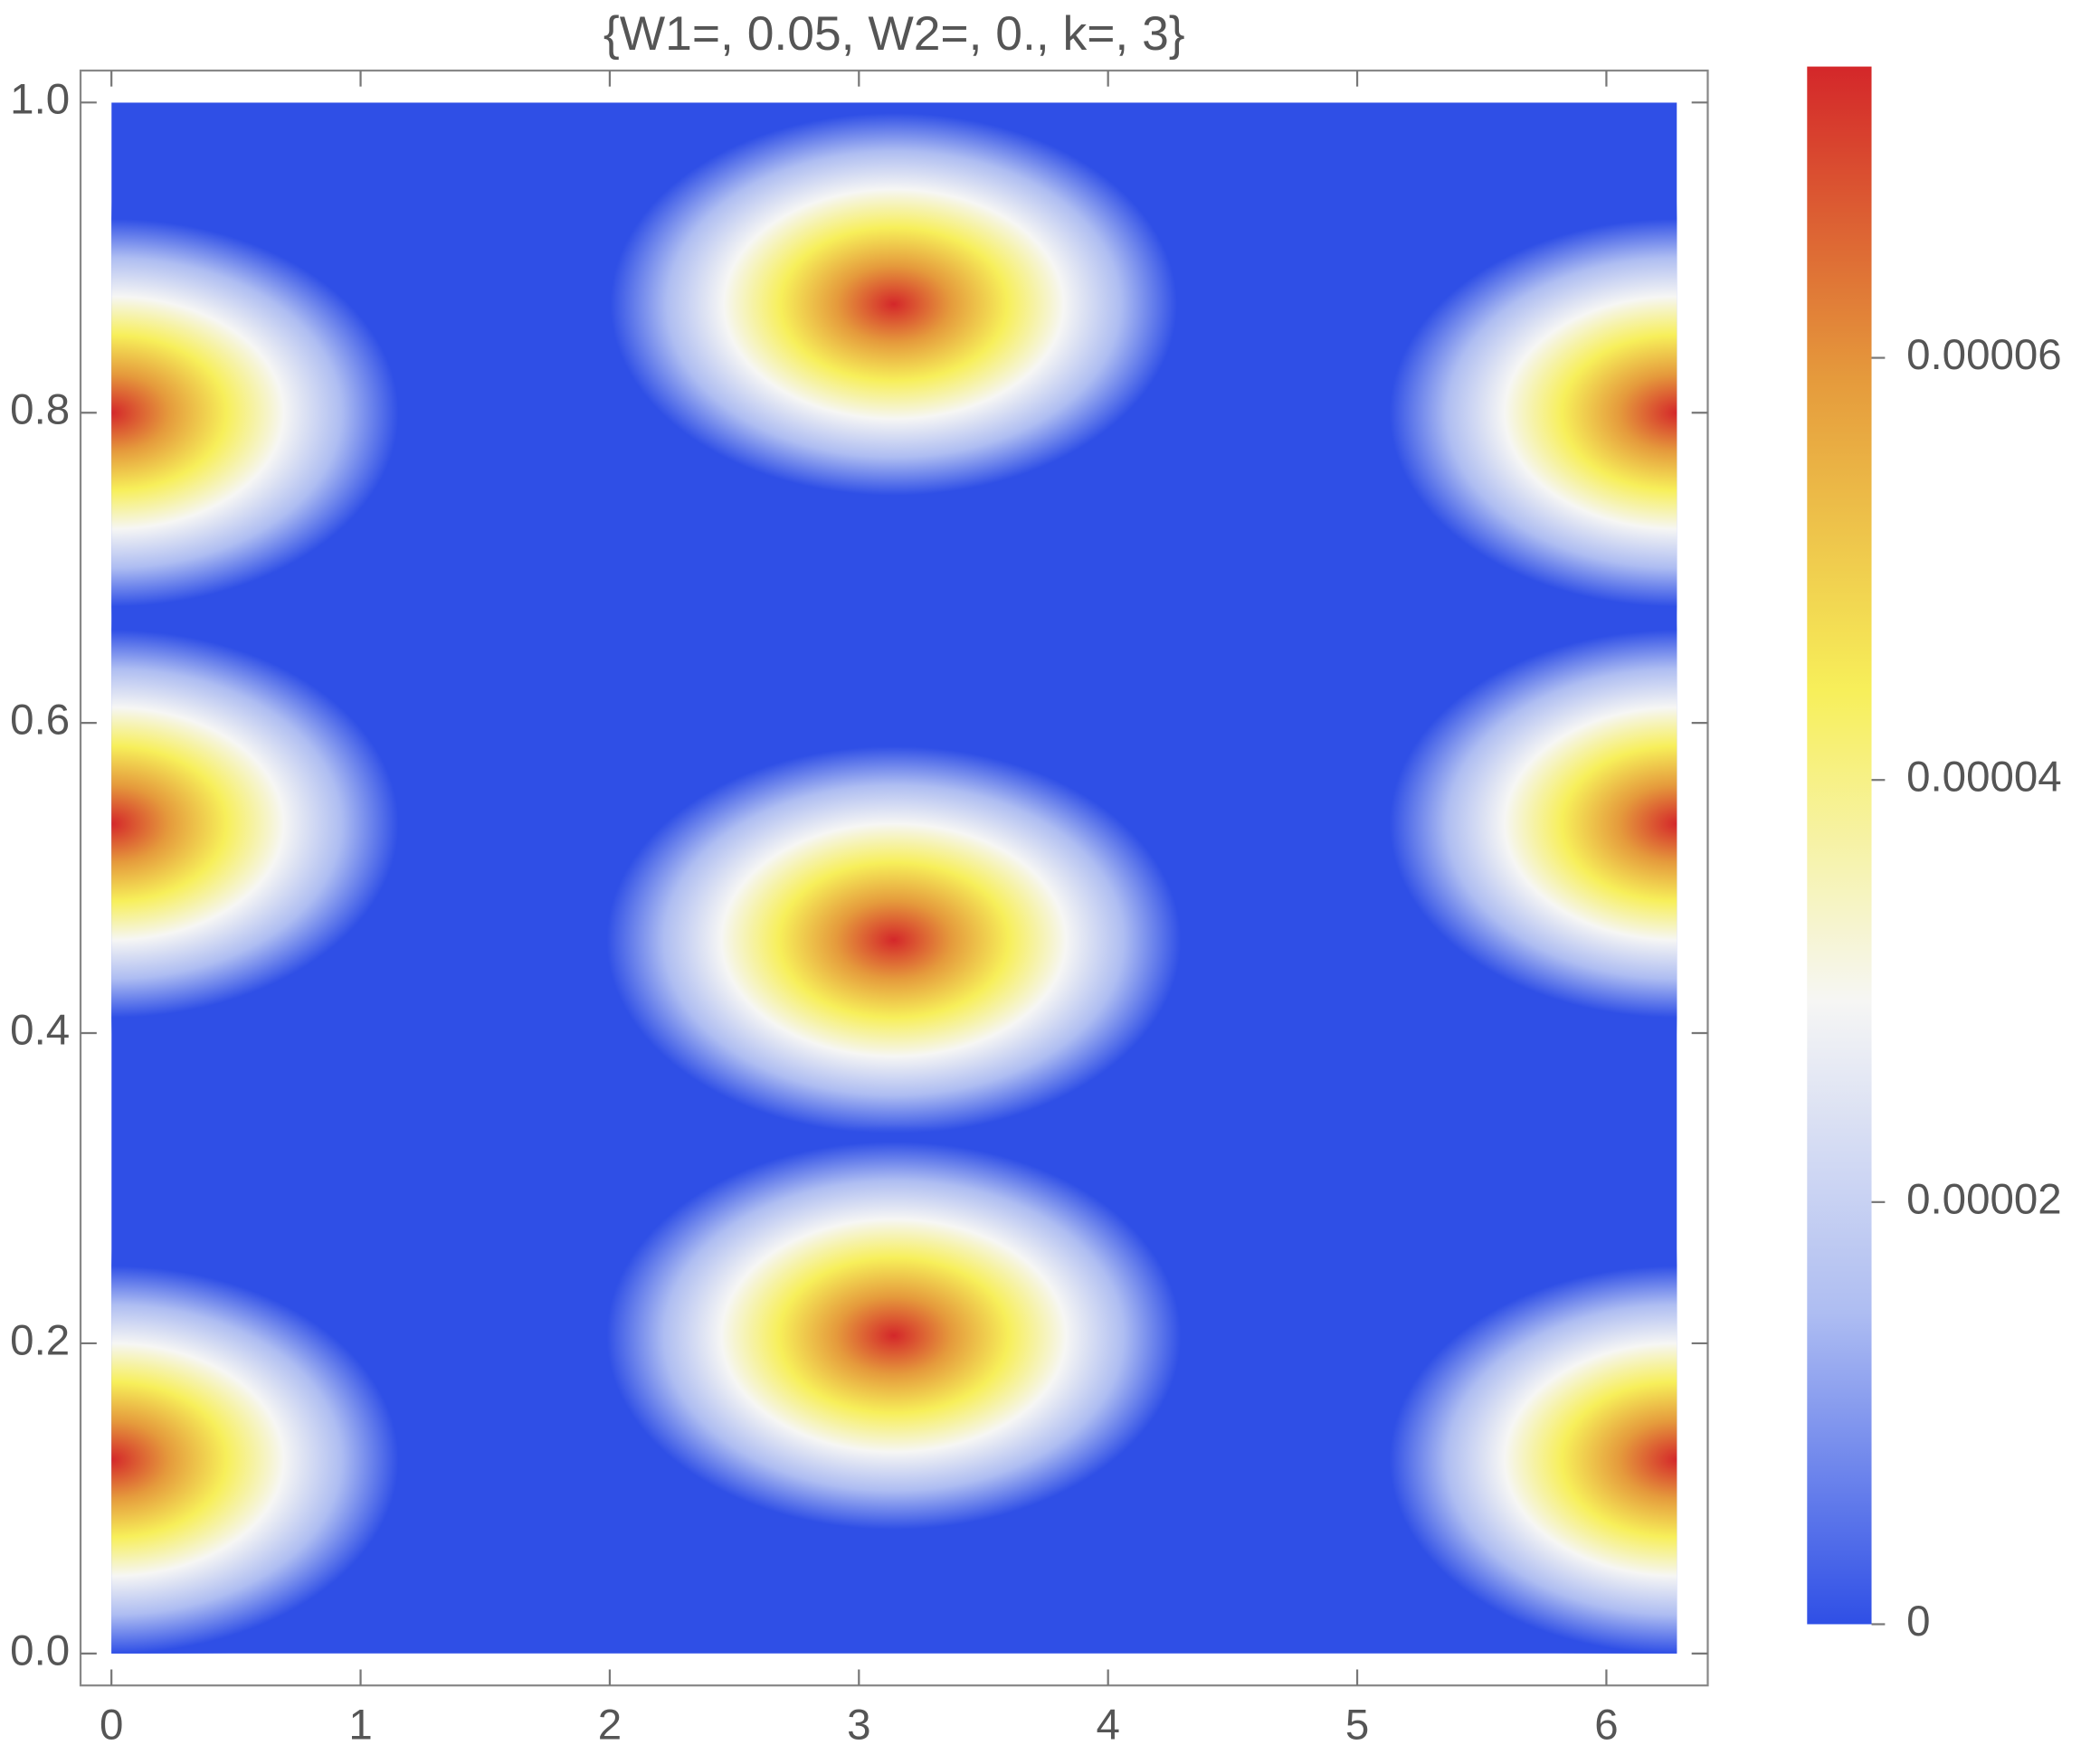 This screenshot has height=1764, width=2081. What do you see at coordinates (40, 1031) in the screenshot?
I see `y-tick-label: 0.4` at bounding box center [40, 1031].